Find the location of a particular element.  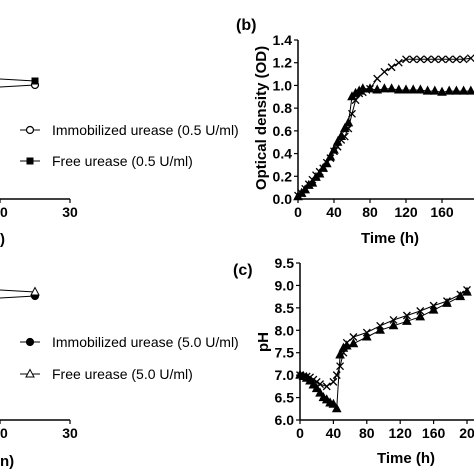

panel-b-tag: (b) is located at coordinates (246, 25).